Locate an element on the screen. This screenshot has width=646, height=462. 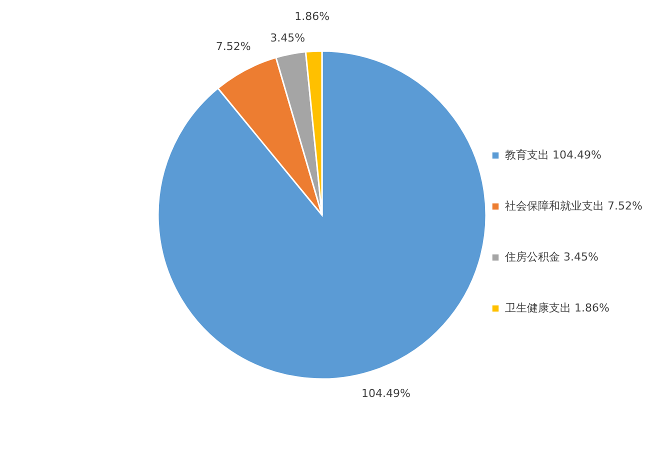
data-label: 1.86% is located at coordinates (312, 17).